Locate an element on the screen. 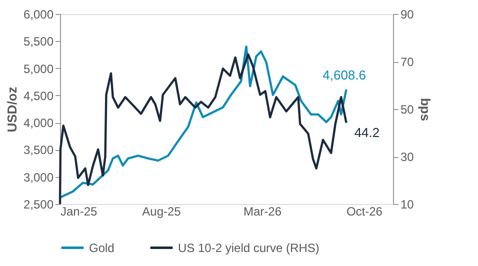 This screenshot has height=266, width=478. x-tick-label: Jan-25 is located at coordinates (79, 211).